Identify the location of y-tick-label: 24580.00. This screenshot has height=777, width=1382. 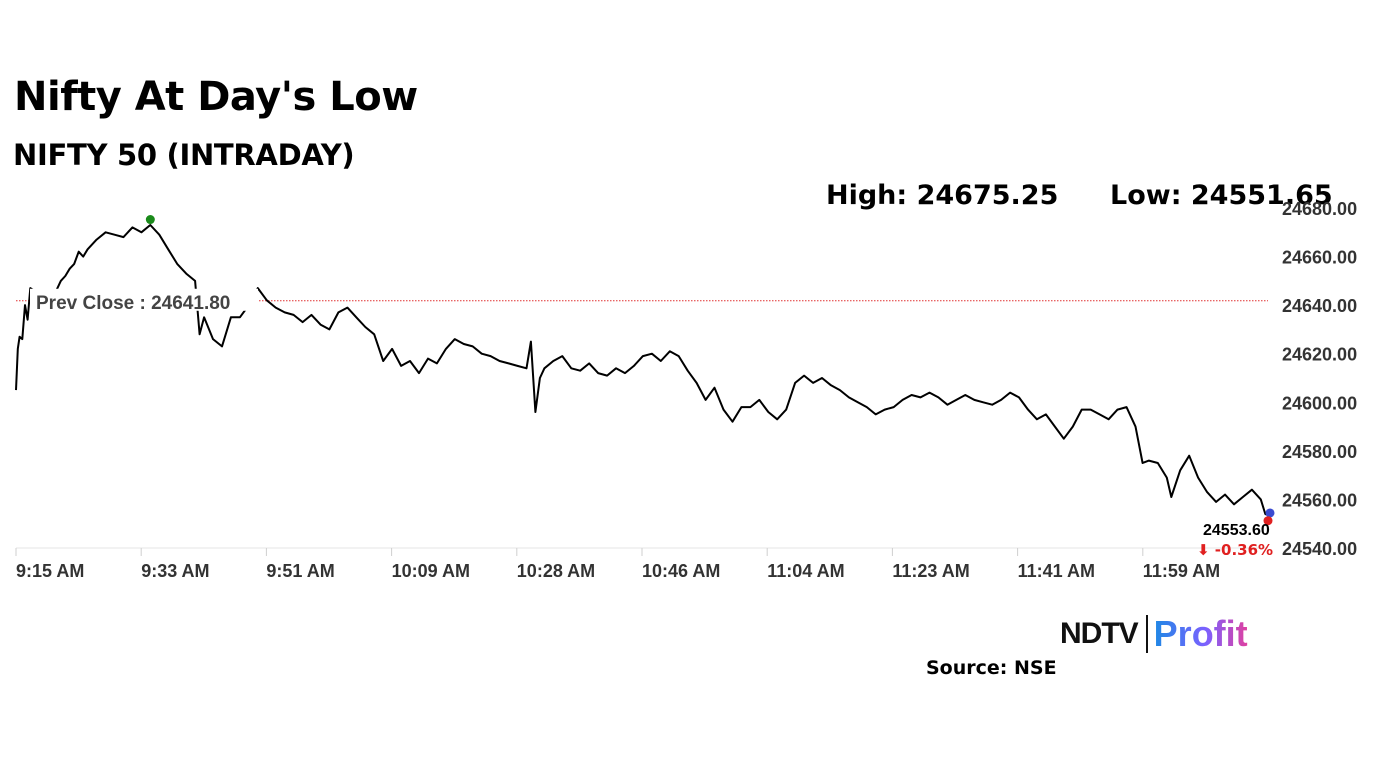
(1319, 452).